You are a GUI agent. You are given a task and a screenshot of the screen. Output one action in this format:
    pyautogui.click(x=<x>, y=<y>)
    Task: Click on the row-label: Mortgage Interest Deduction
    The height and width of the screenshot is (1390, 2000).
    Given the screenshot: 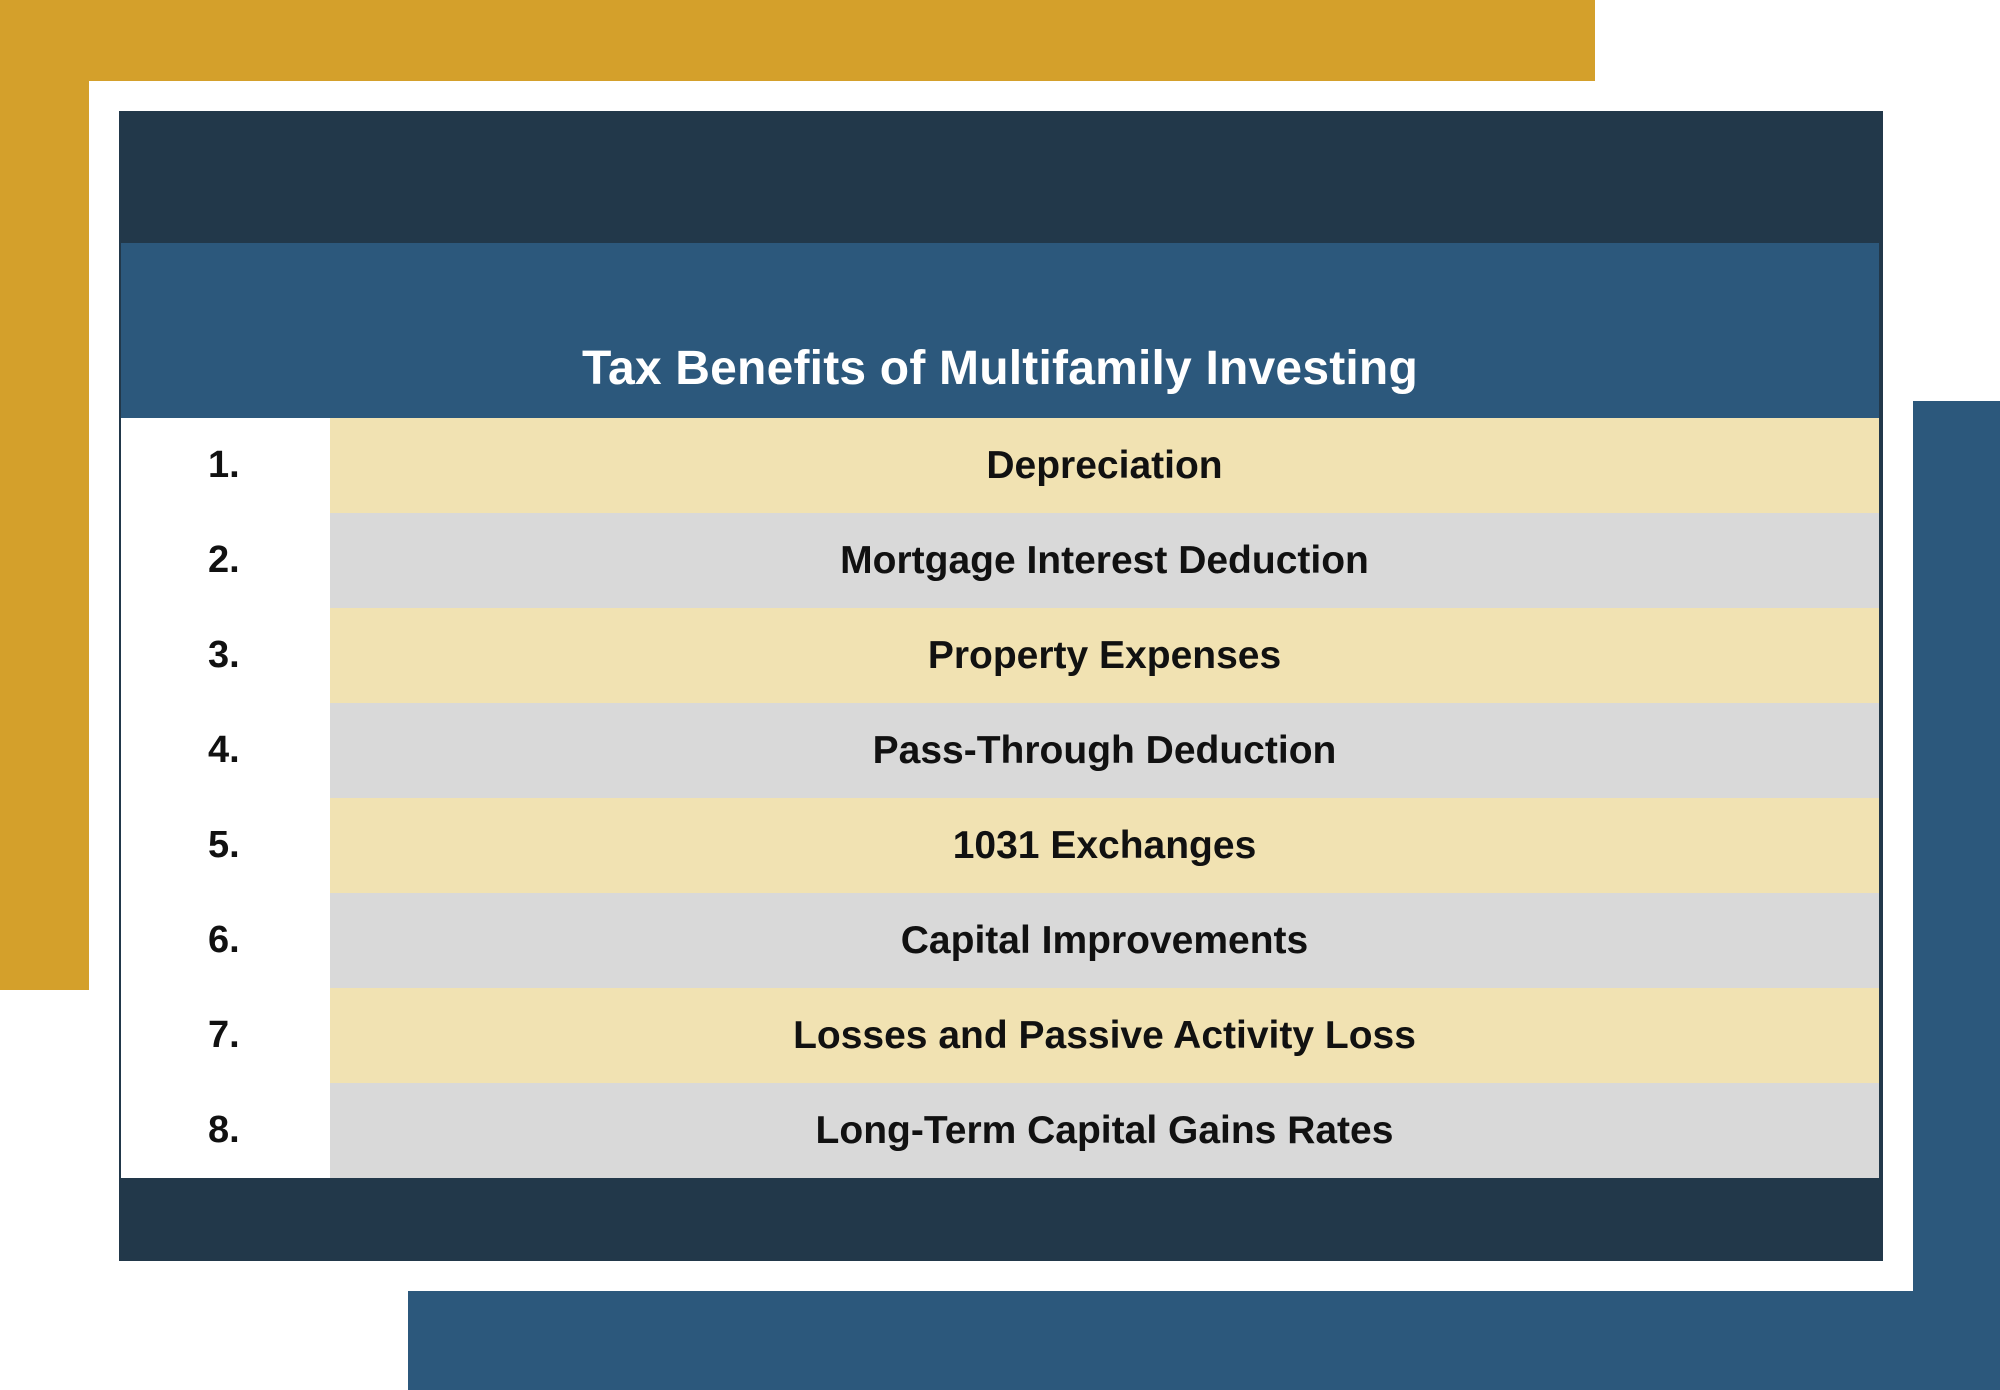 What is the action you would take?
    pyautogui.click(x=1104, y=560)
    